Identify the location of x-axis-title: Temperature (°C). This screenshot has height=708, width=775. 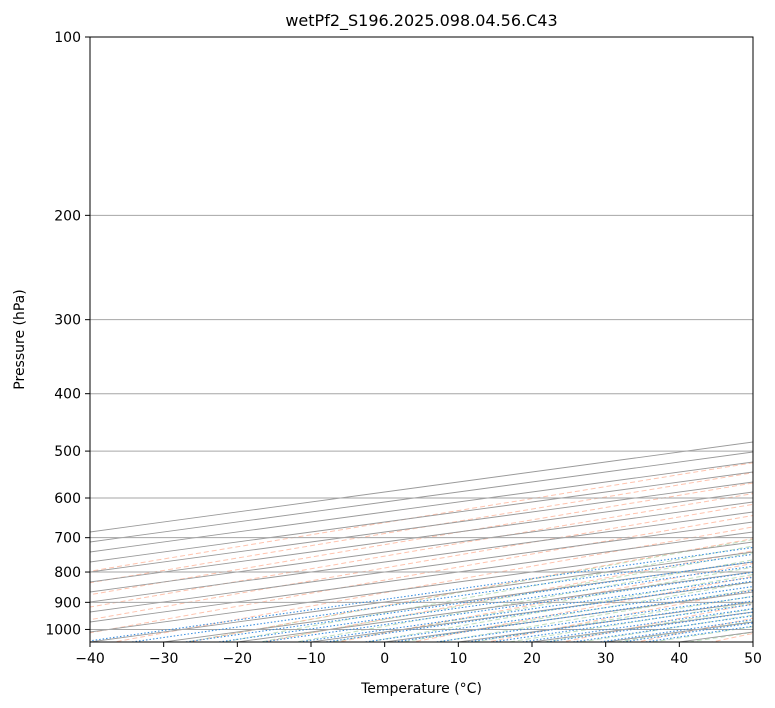
(421, 689).